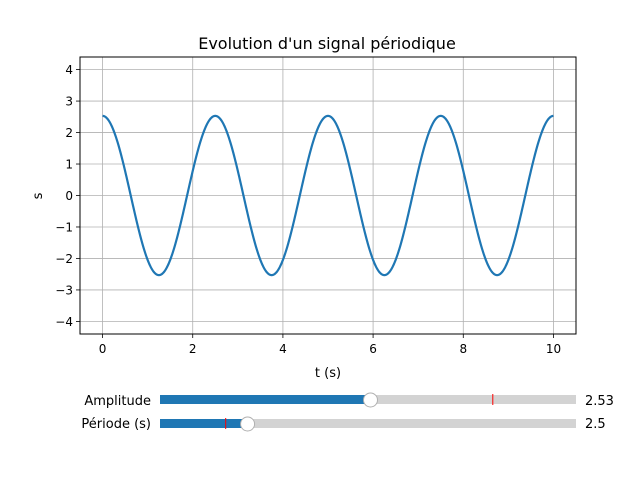  What do you see at coordinates (69, 133) in the screenshot?
I see `y-tick-label: 2` at bounding box center [69, 133].